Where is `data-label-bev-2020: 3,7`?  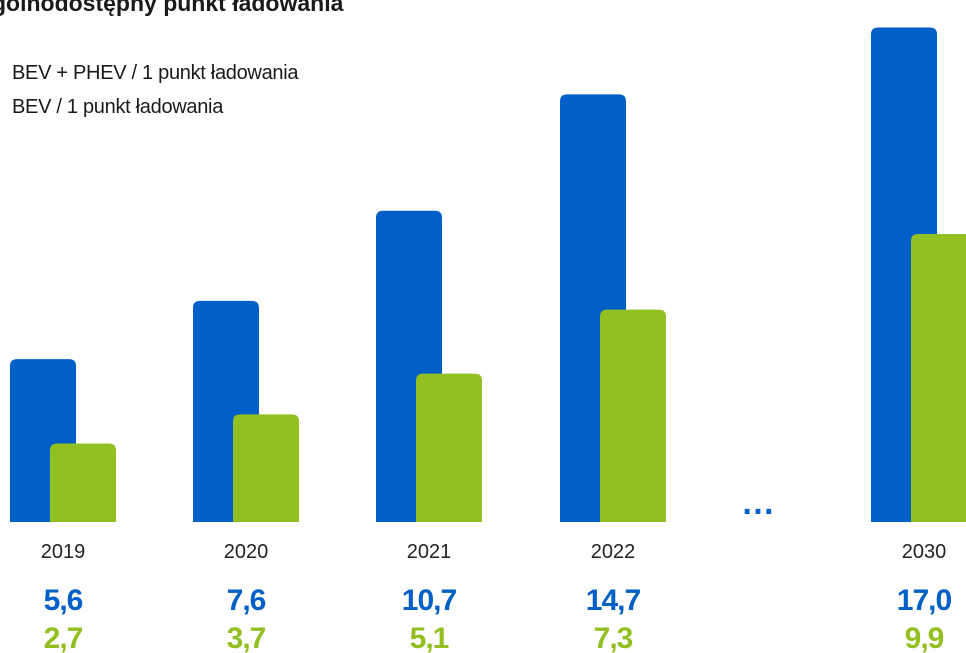 data-label-bev-2020: 3,7 is located at coordinates (246, 637).